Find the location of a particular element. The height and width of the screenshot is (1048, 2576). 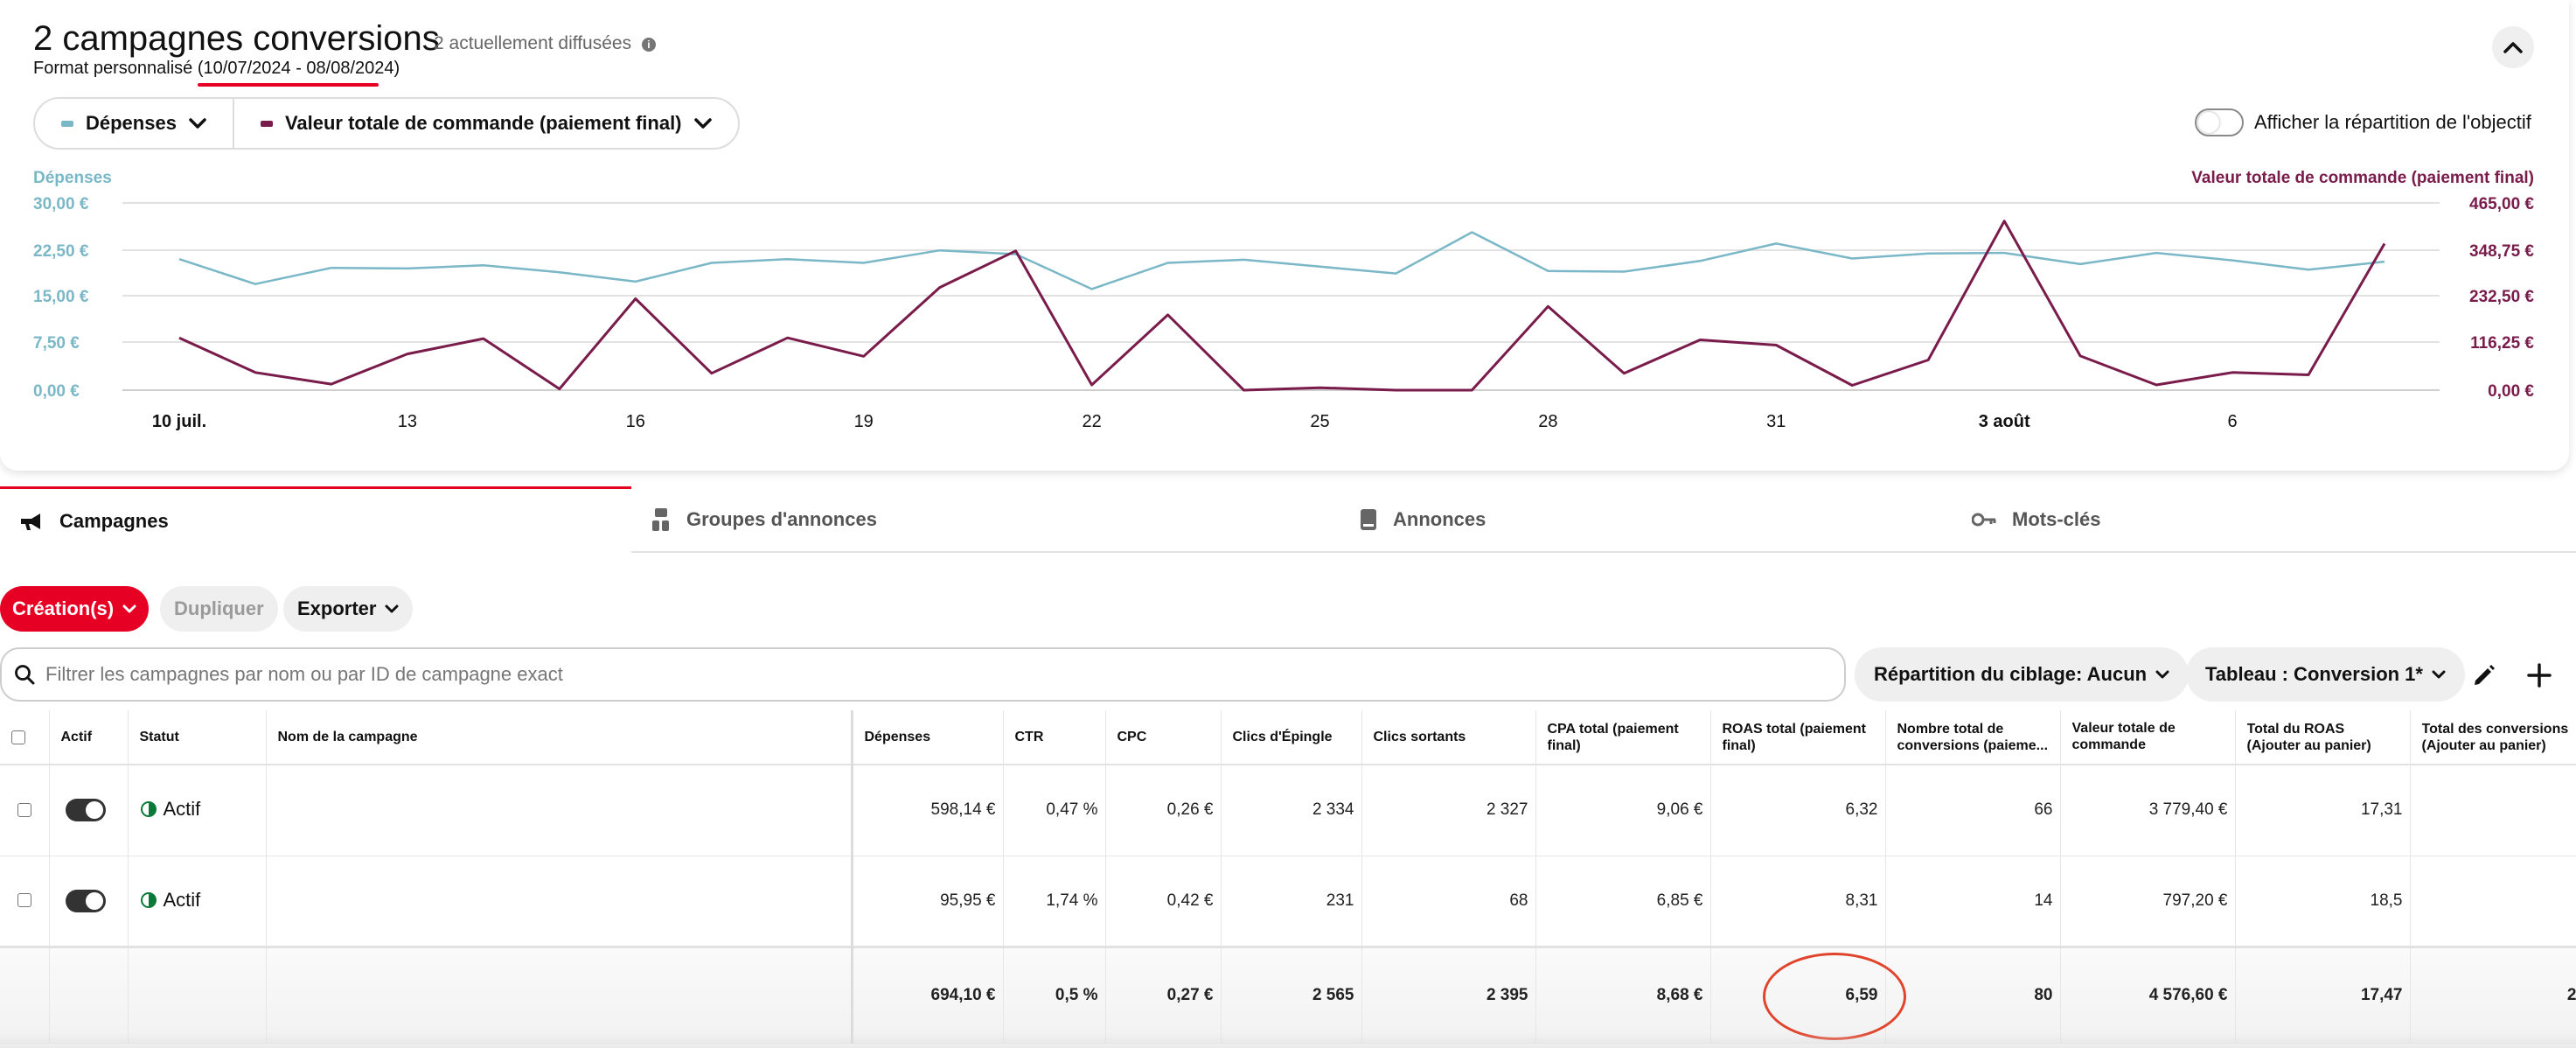

left-tick-label: 0,00 € is located at coordinates (56, 391).